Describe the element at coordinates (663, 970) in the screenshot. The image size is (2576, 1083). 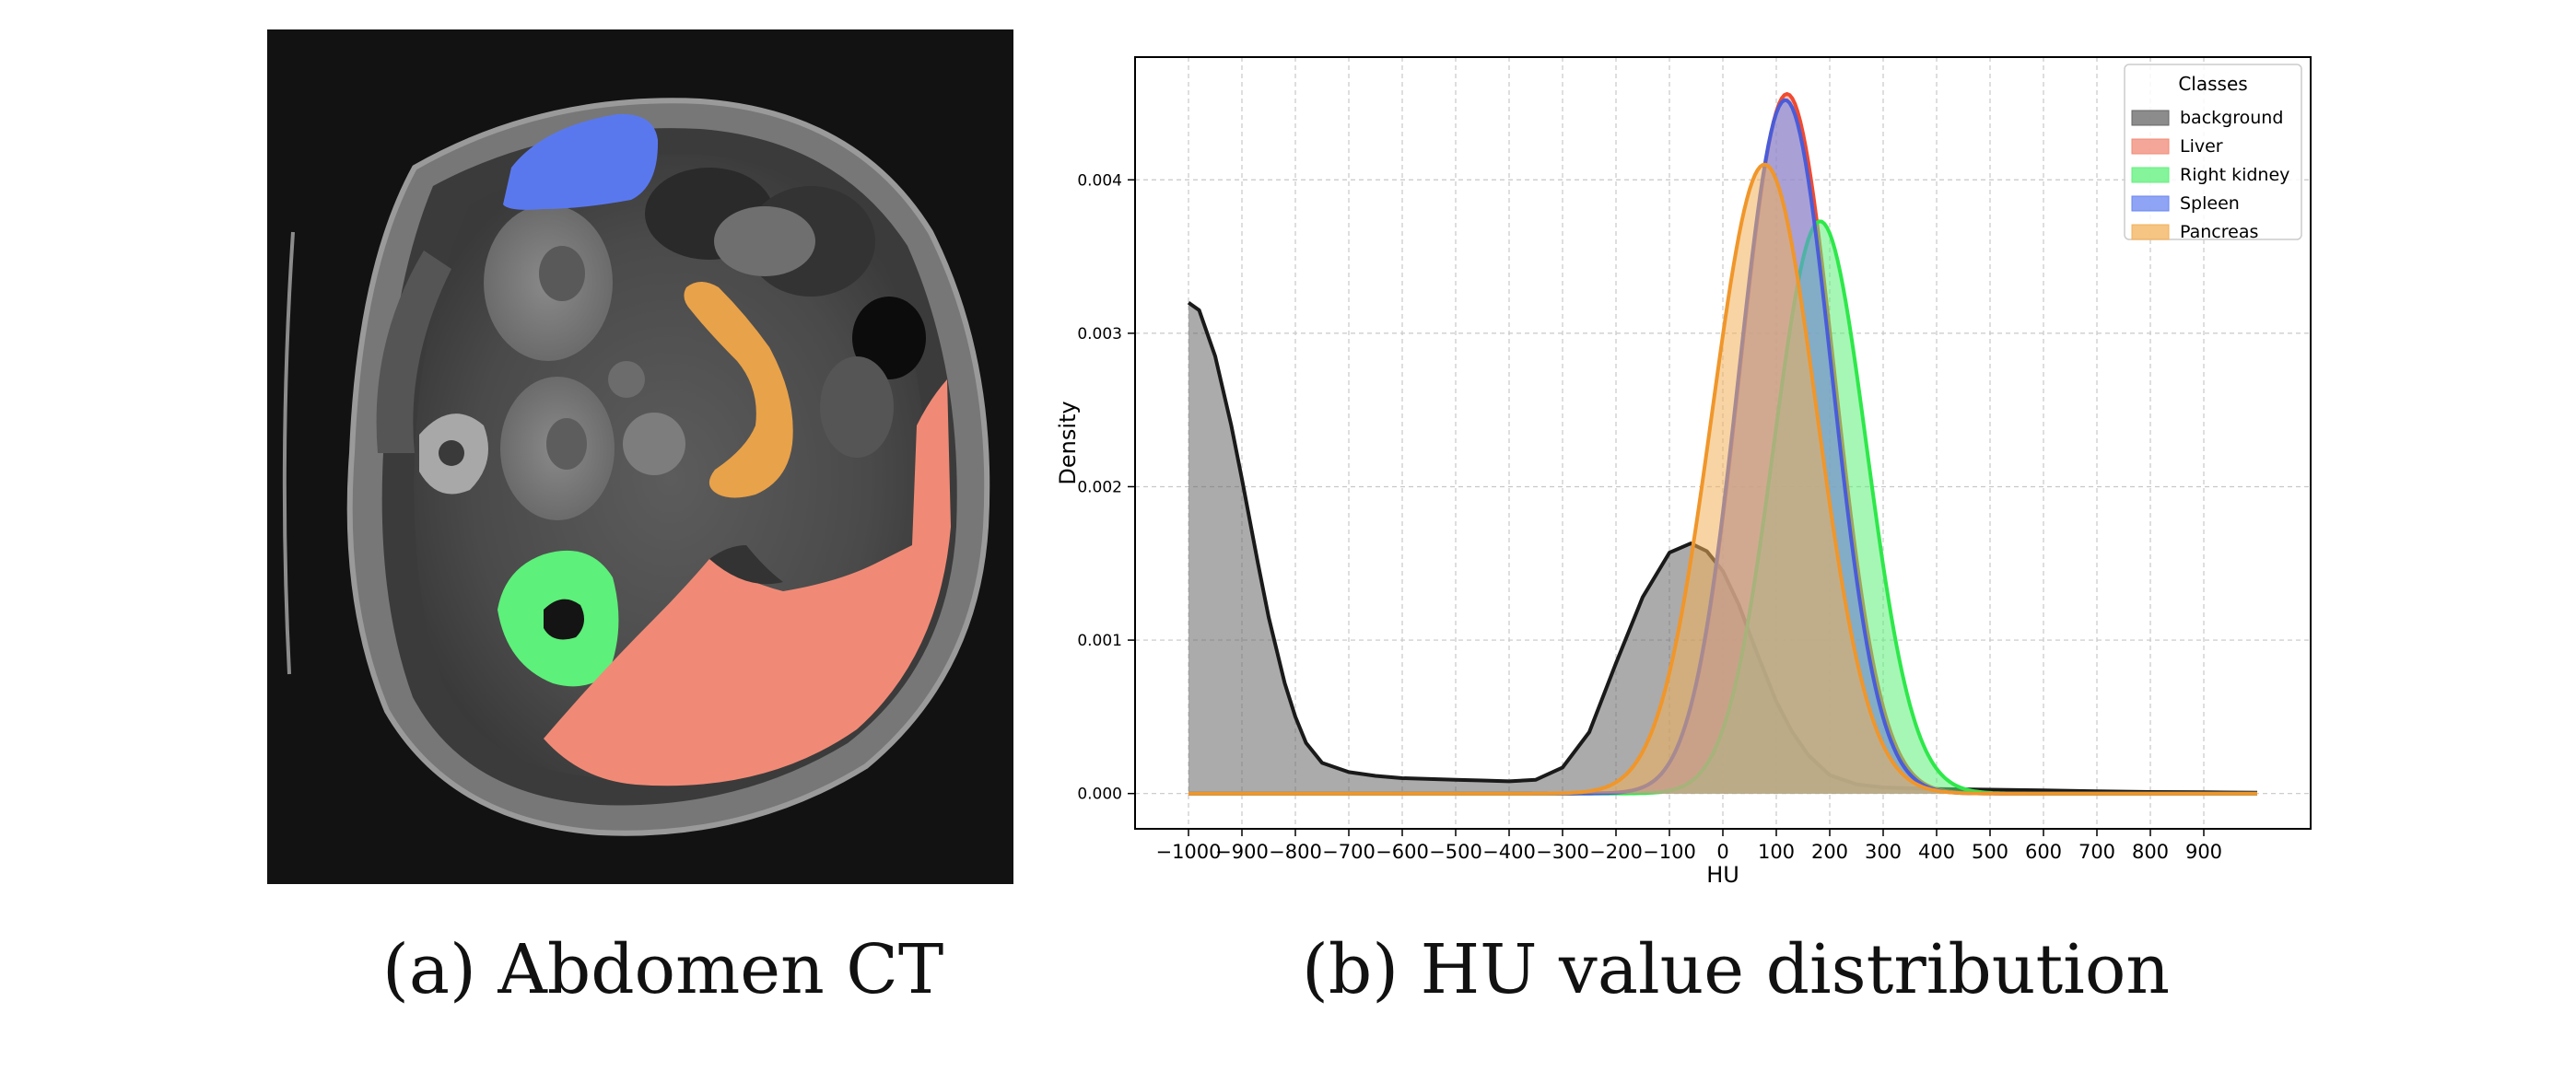
I see `caption-a: (a) Abdomen CT` at that location.